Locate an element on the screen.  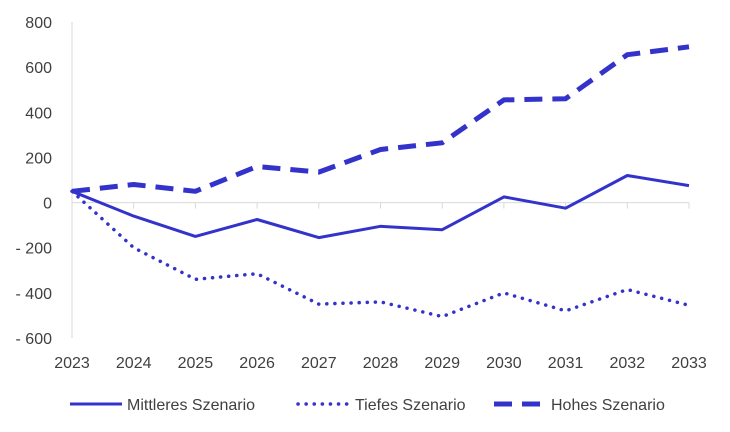
y-tick-label: 800 is located at coordinates (38, 23).